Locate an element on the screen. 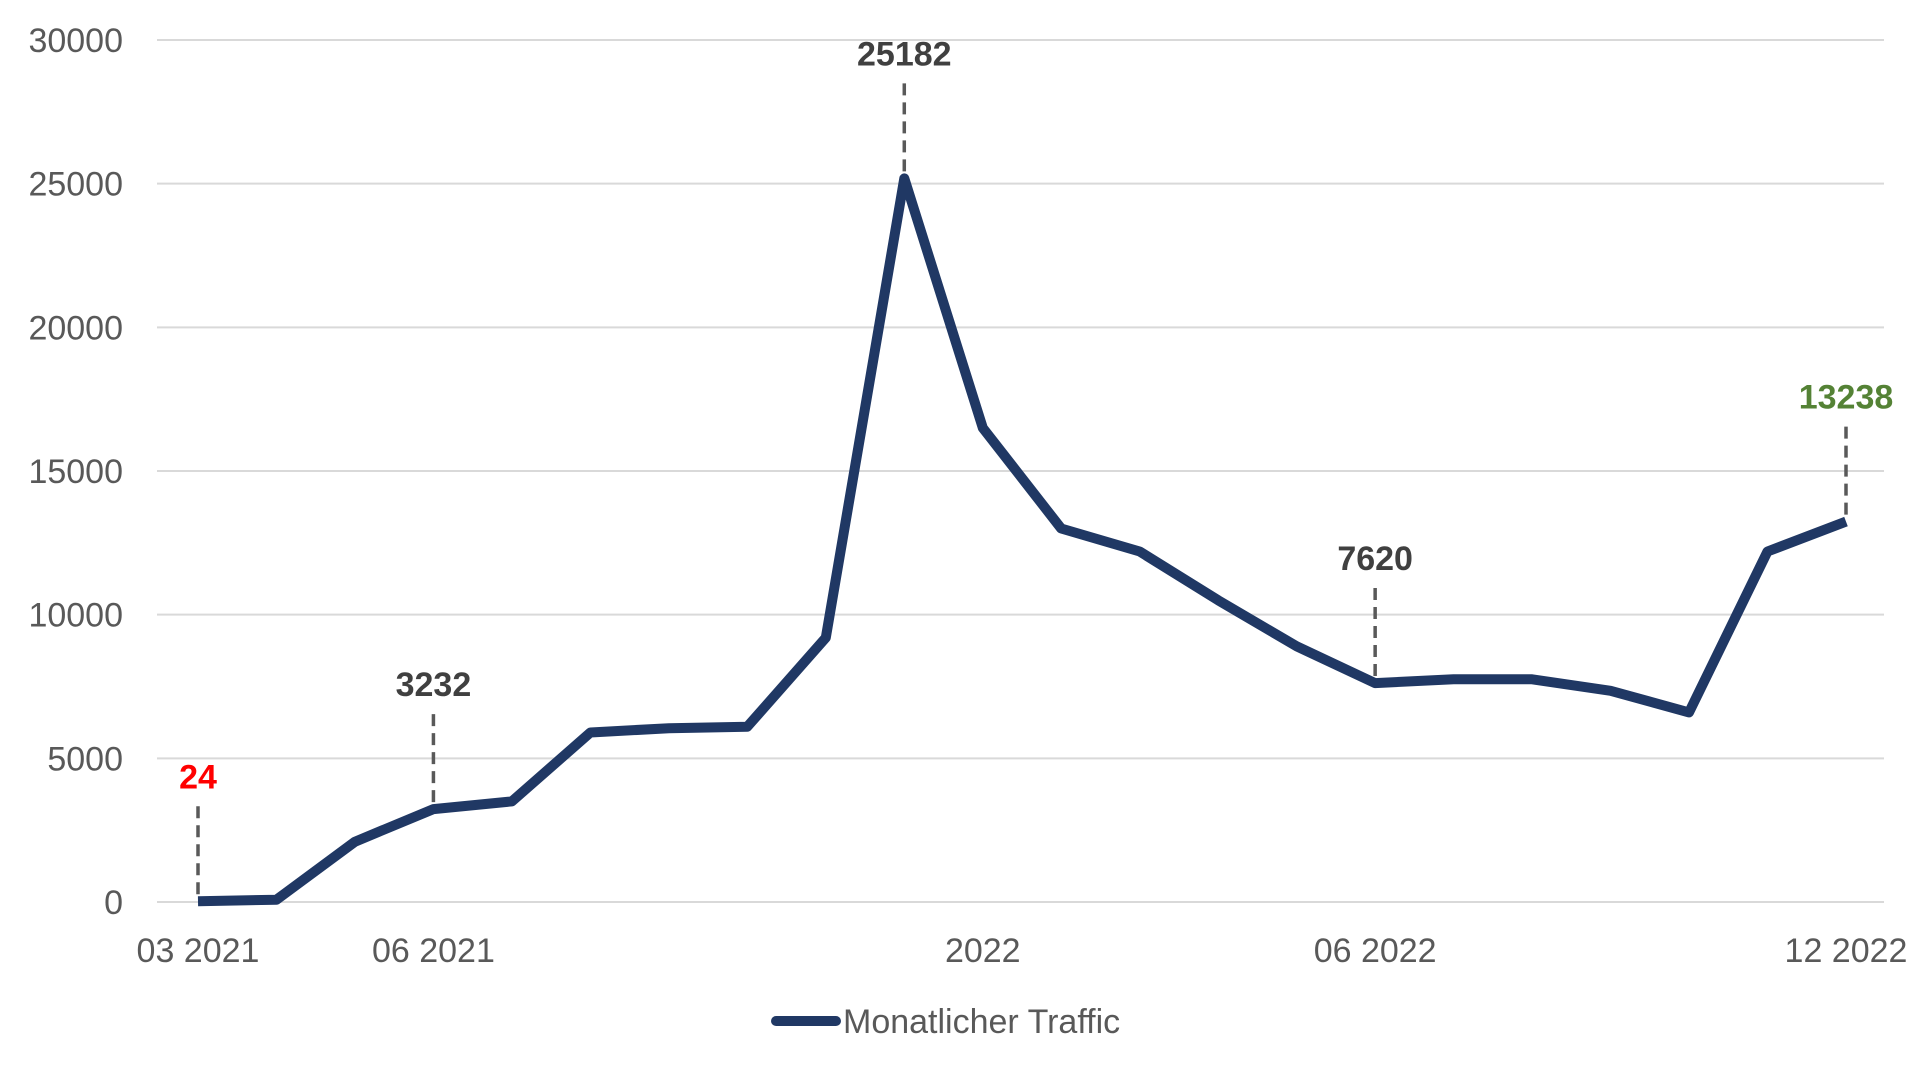 The height and width of the screenshot is (1067, 1920). data-label: 3232 is located at coordinates (434, 685).